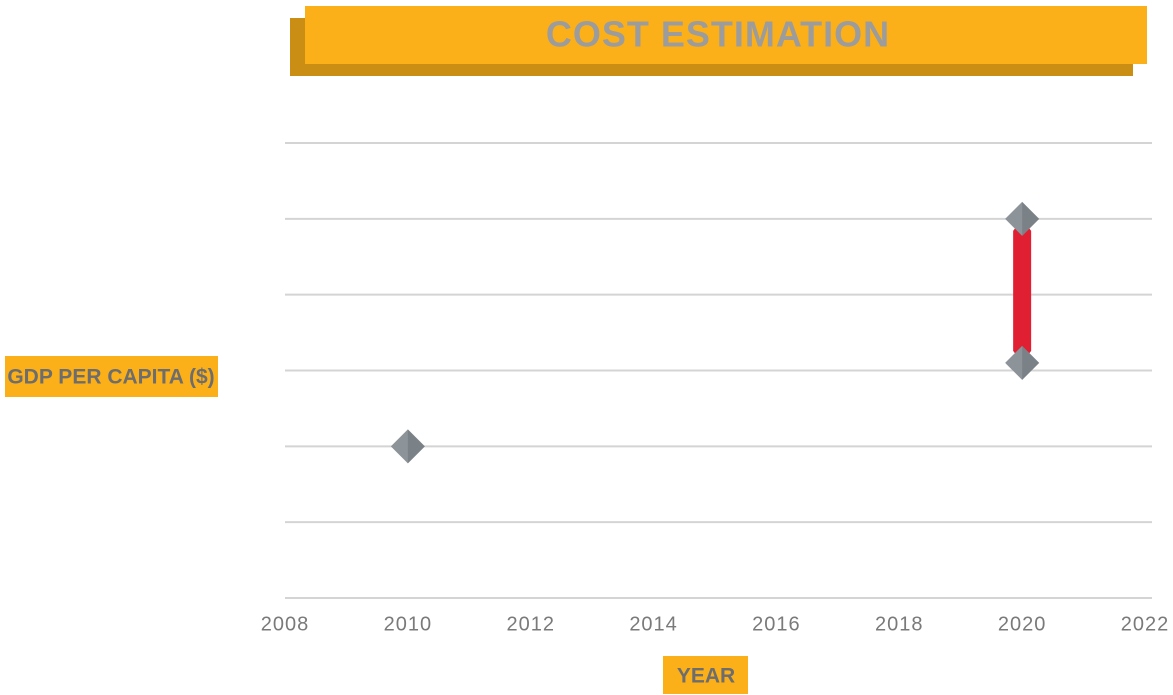 This screenshot has height=695, width=1173. I want to click on x-label-box, so click(705, 675).